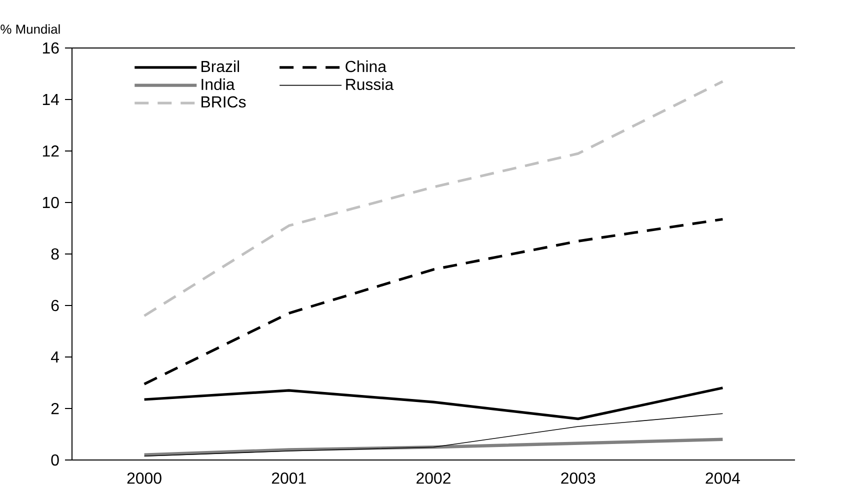  I want to click on y-tick-label: 0, so click(55, 460).